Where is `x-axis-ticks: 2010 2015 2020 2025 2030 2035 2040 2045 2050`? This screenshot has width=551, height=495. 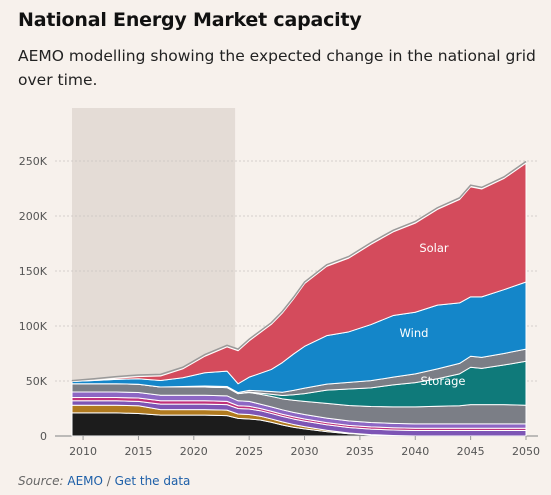
x-axis-ticks: 2010 2015 2020 2025 2030 2035 2040 2045 2050 is located at coordinates (304, 447).